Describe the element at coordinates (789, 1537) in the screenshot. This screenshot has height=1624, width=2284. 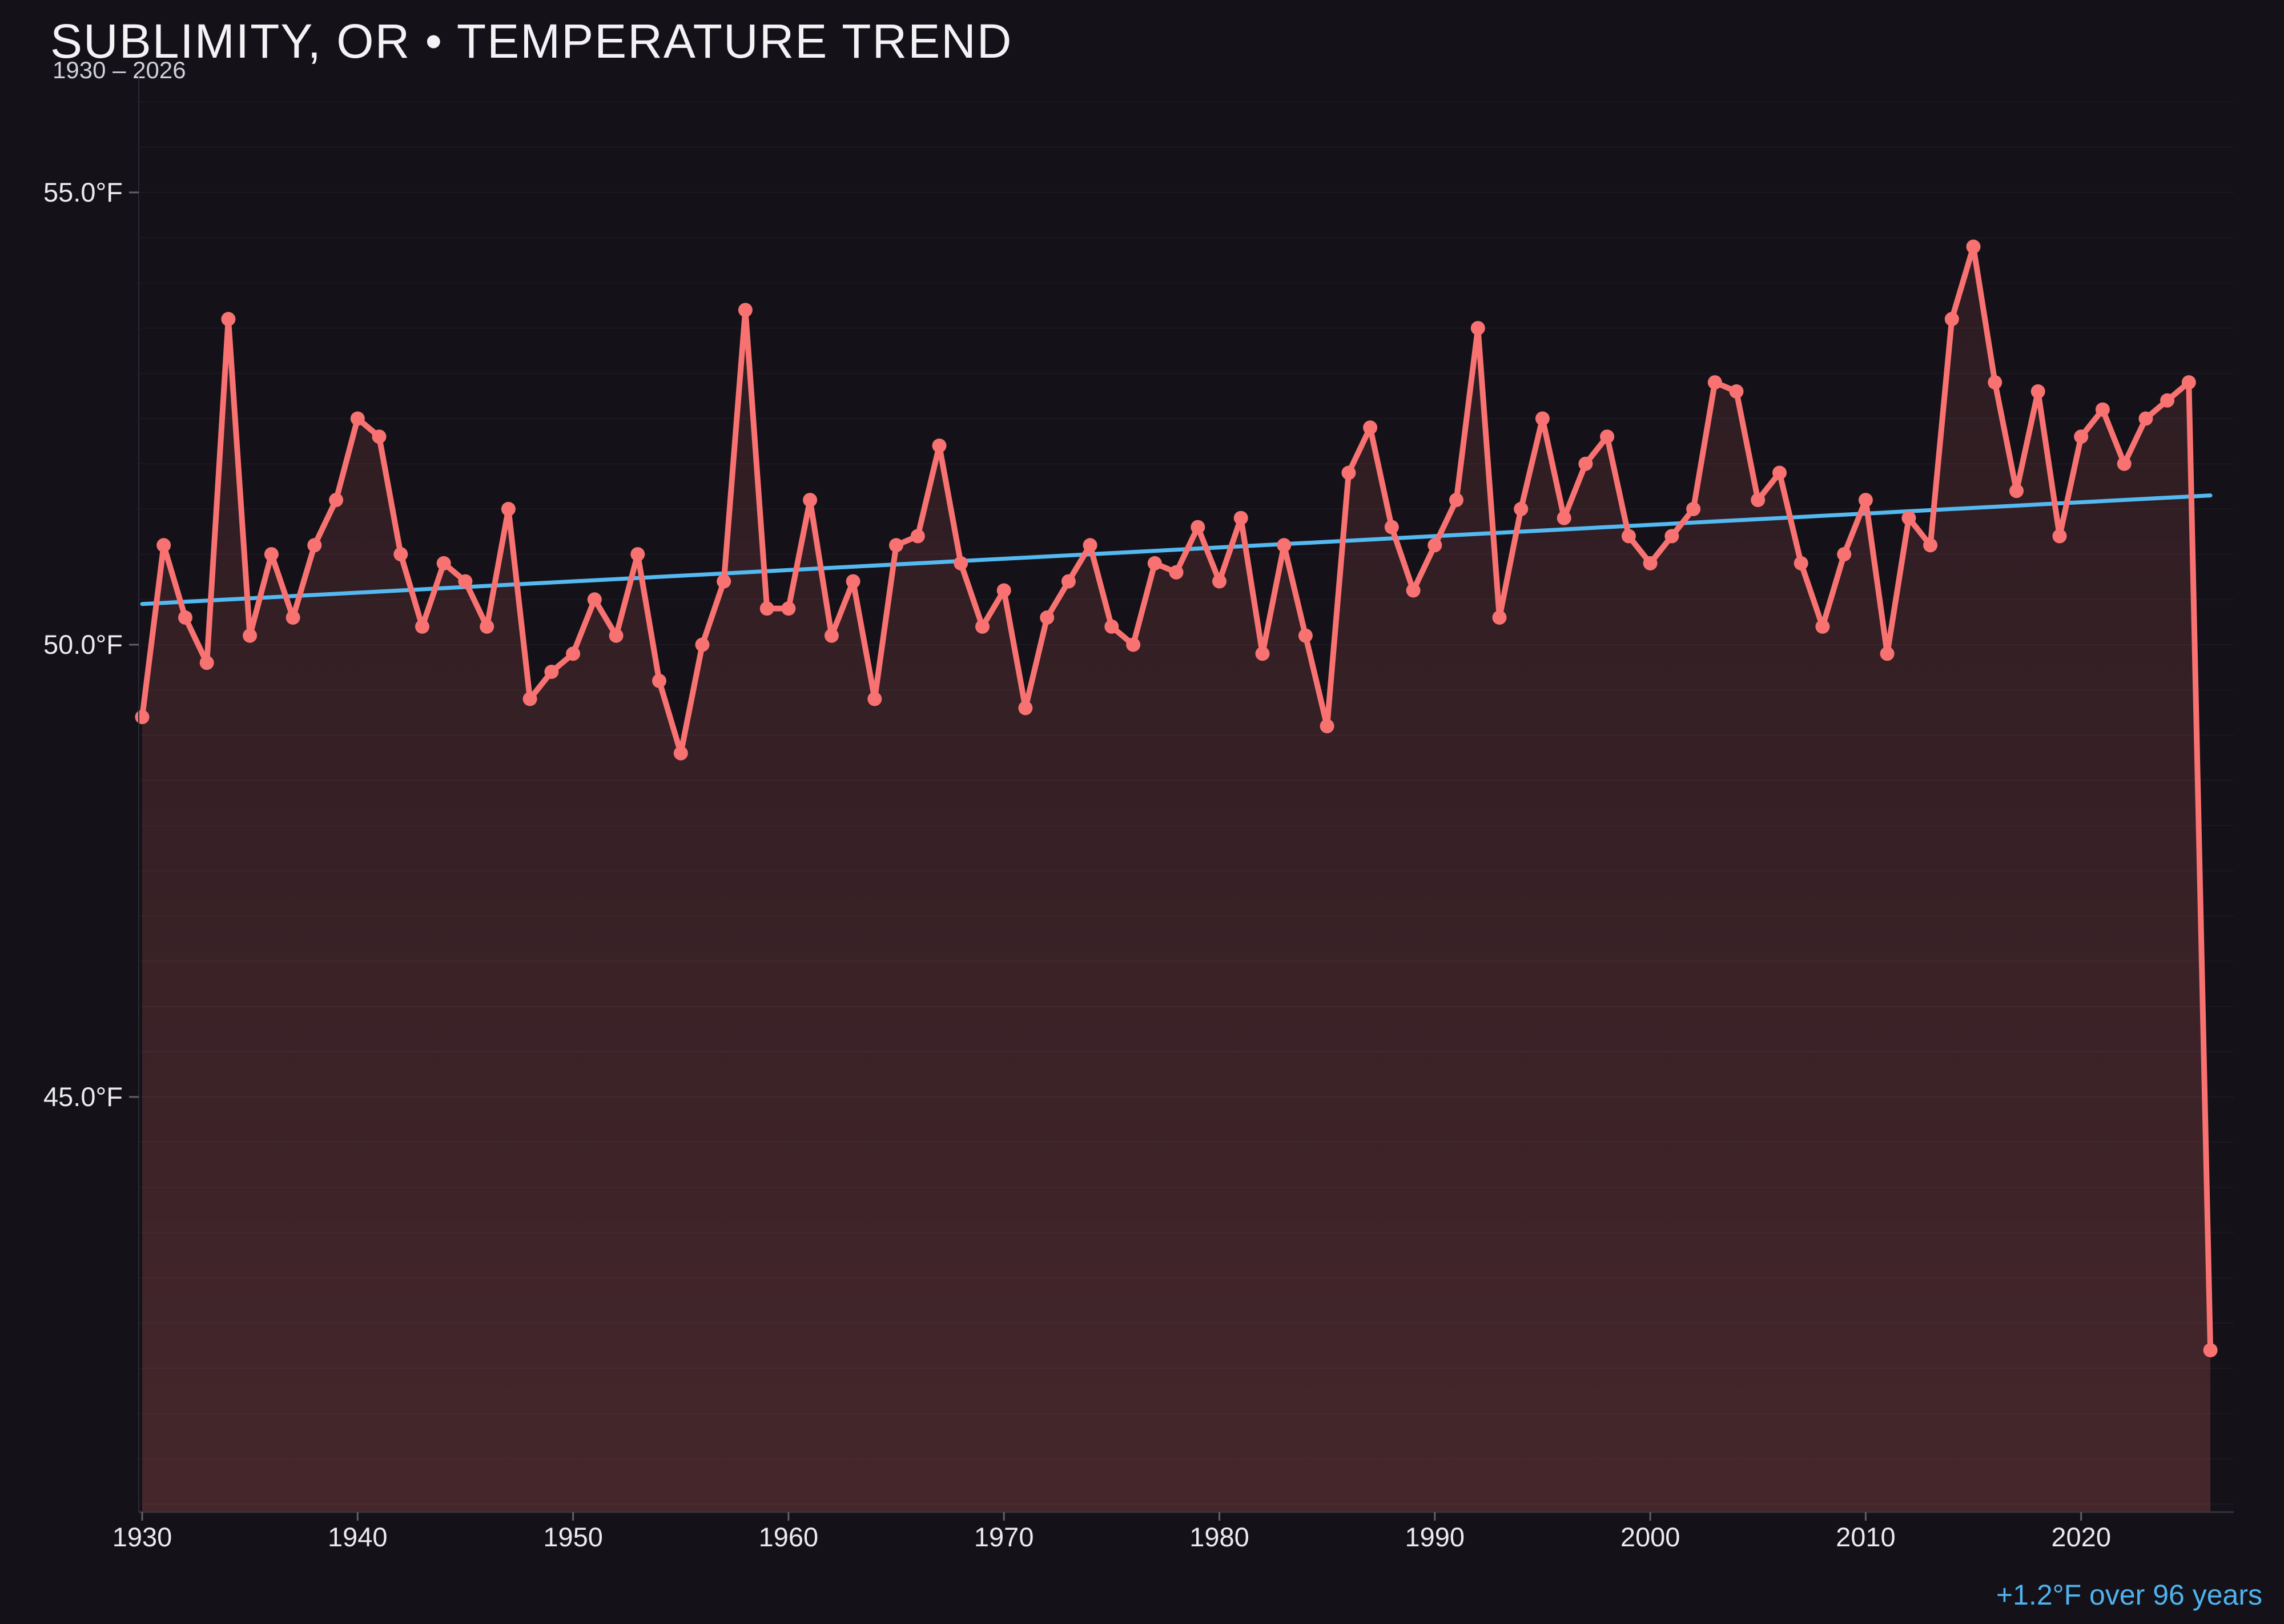
I see `x-axis-label: 1960` at that location.